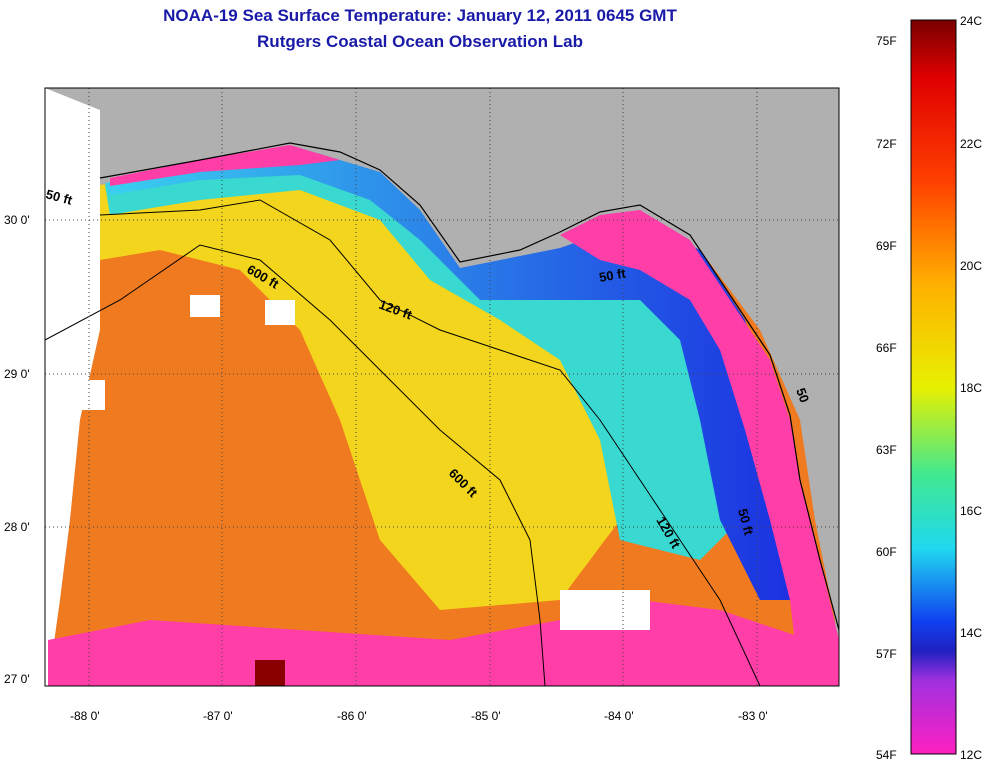 Image resolution: width=992 pixels, height=770 pixels. Describe the element at coordinates (886, 144) in the screenshot. I see `colorbar-f-label: 72F` at that location.